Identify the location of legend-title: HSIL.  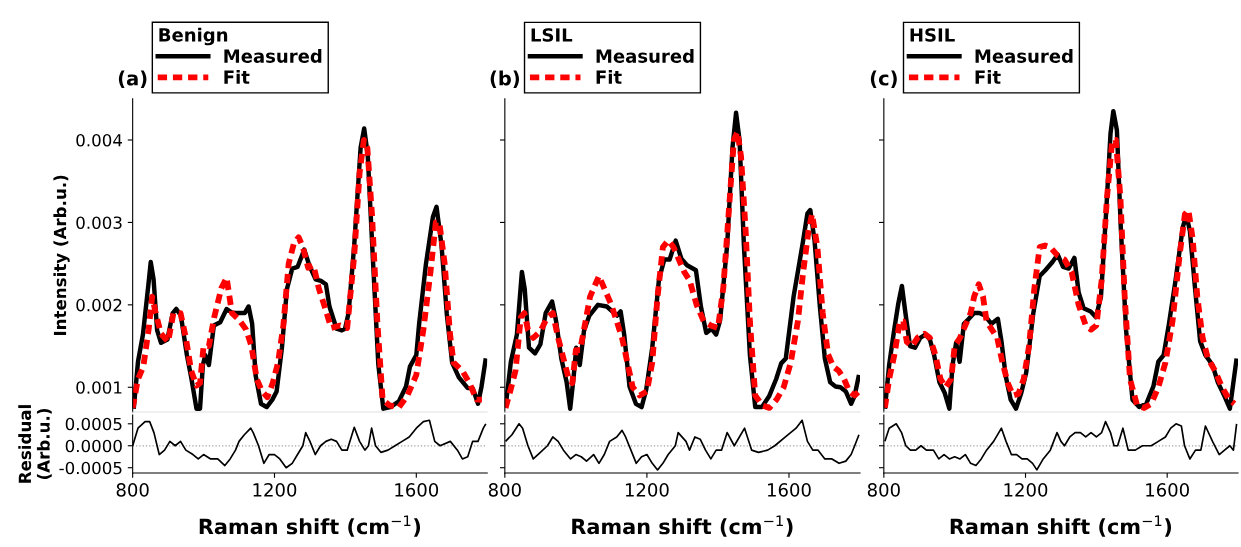
(932, 35).